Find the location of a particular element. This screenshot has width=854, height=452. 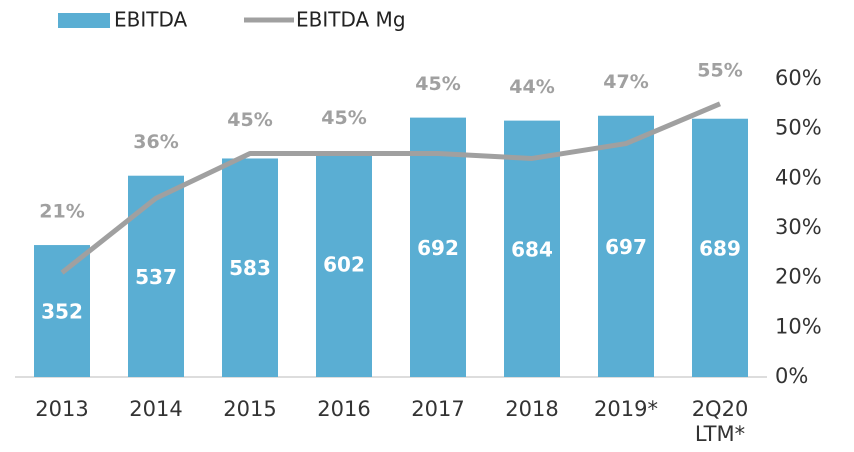

legend-label: EBITDA Mg is located at coordinates (351, 20).